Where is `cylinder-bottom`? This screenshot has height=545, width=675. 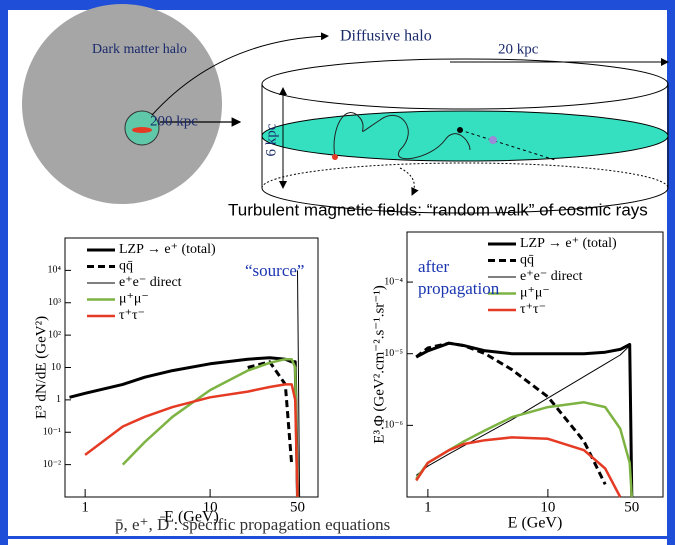 cylinder-bottom is located at coordinates (465, 200).